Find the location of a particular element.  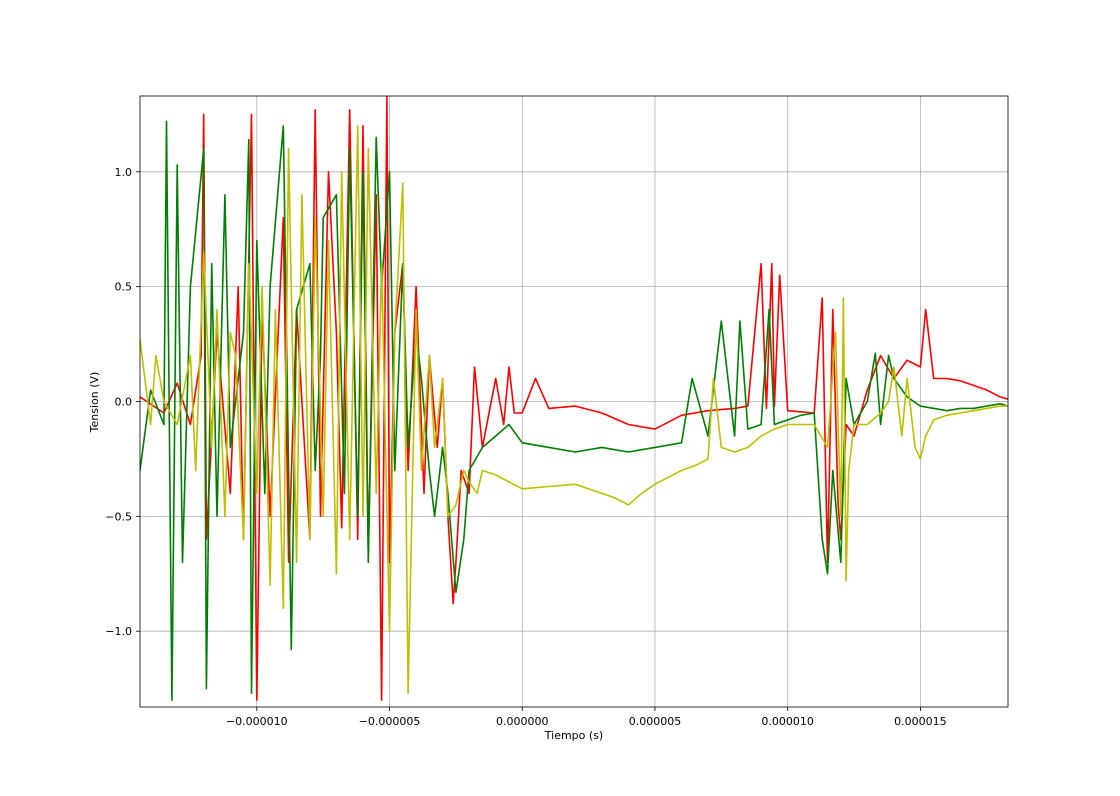

x-tick-label: −0.000005 is located at coordinates (390, 721).